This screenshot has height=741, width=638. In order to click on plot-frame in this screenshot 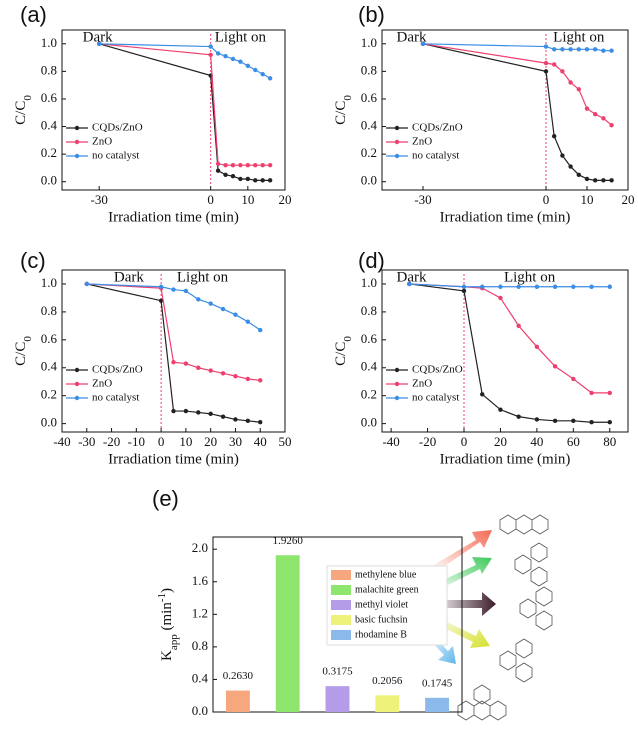, I will do `click(505, 110)`.